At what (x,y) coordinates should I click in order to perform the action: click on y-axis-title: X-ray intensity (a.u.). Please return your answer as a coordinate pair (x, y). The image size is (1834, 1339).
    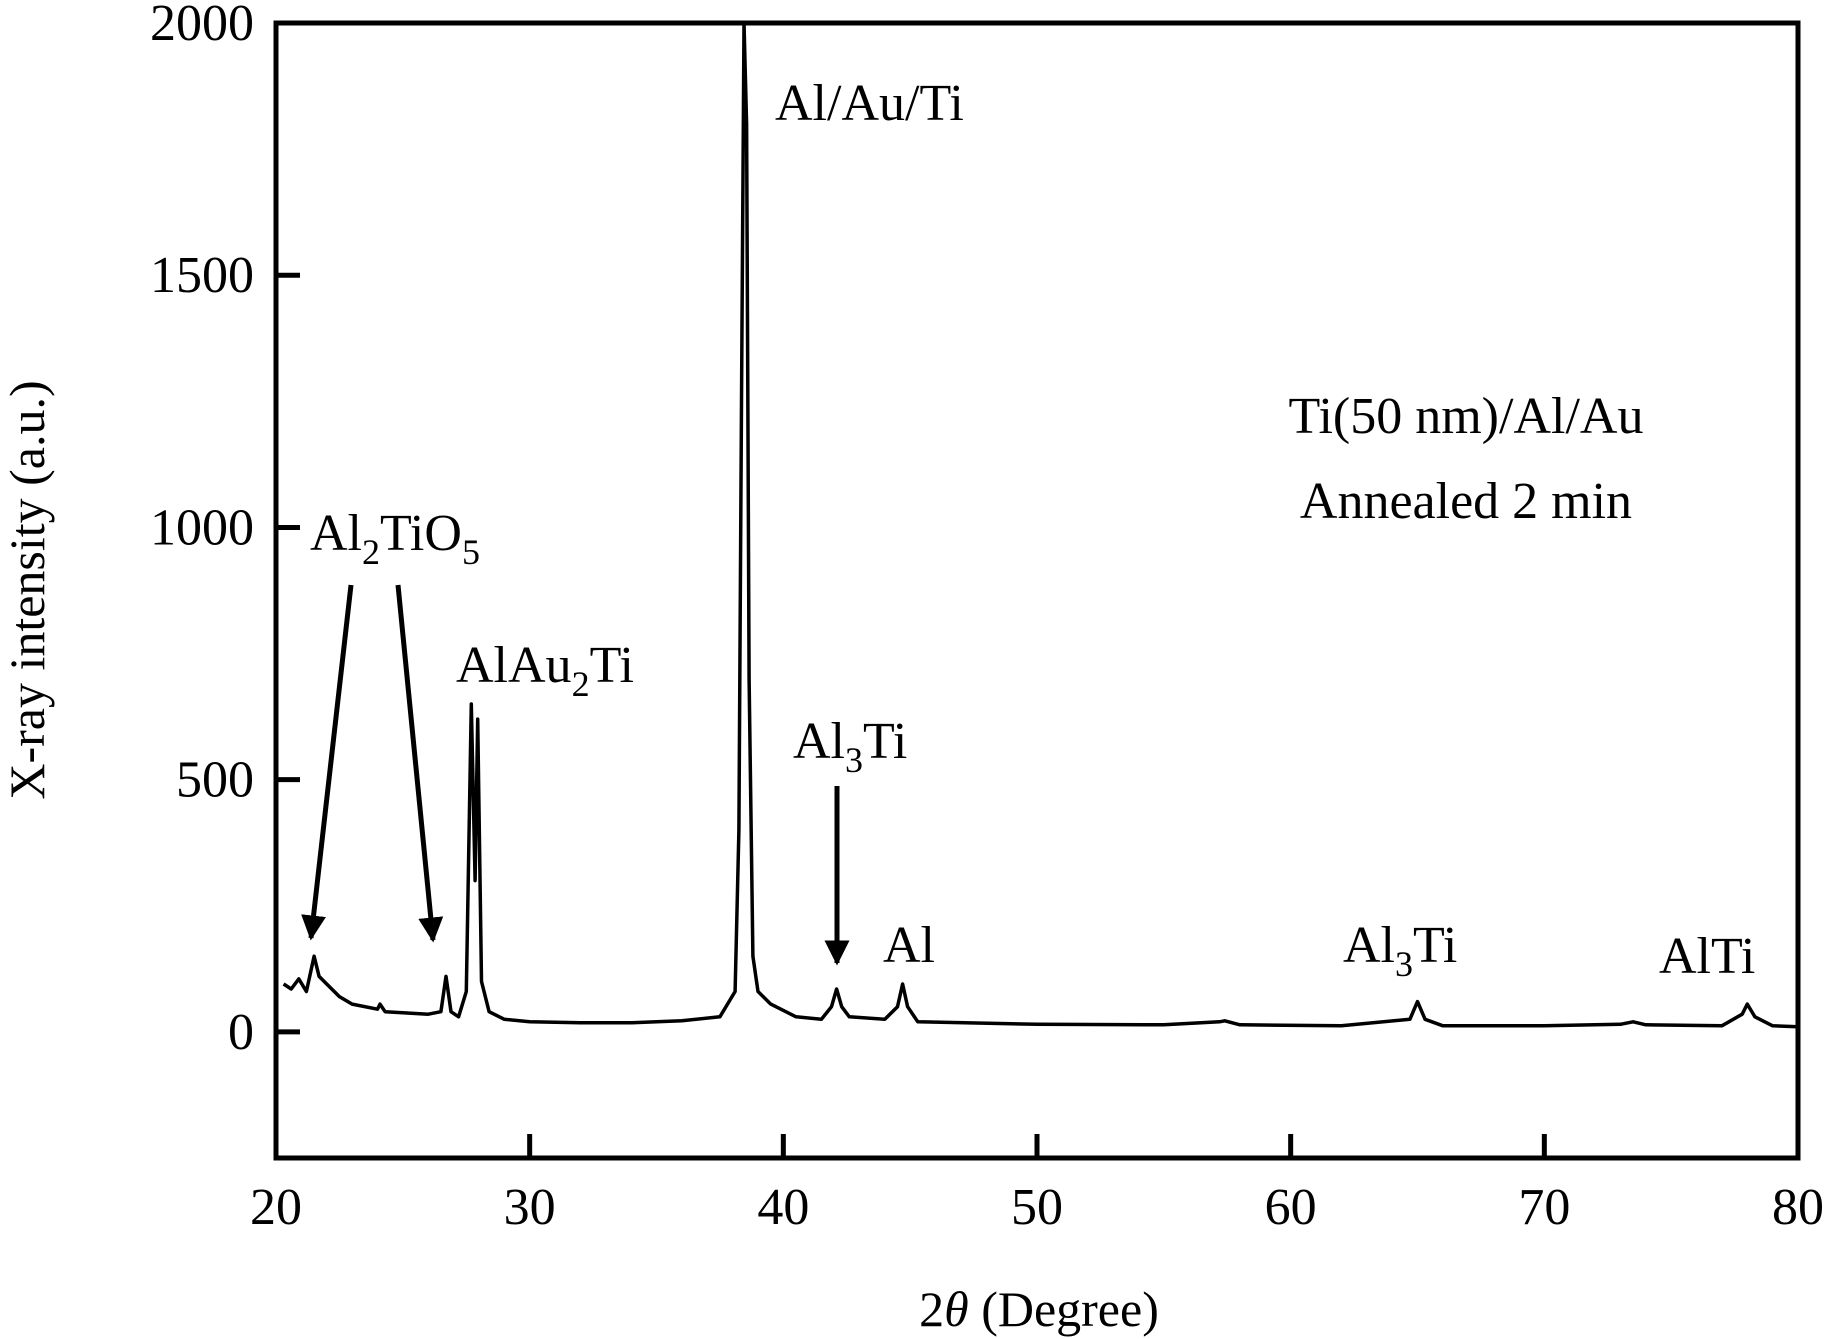
    Looking at the image, I should click on (27, 589).